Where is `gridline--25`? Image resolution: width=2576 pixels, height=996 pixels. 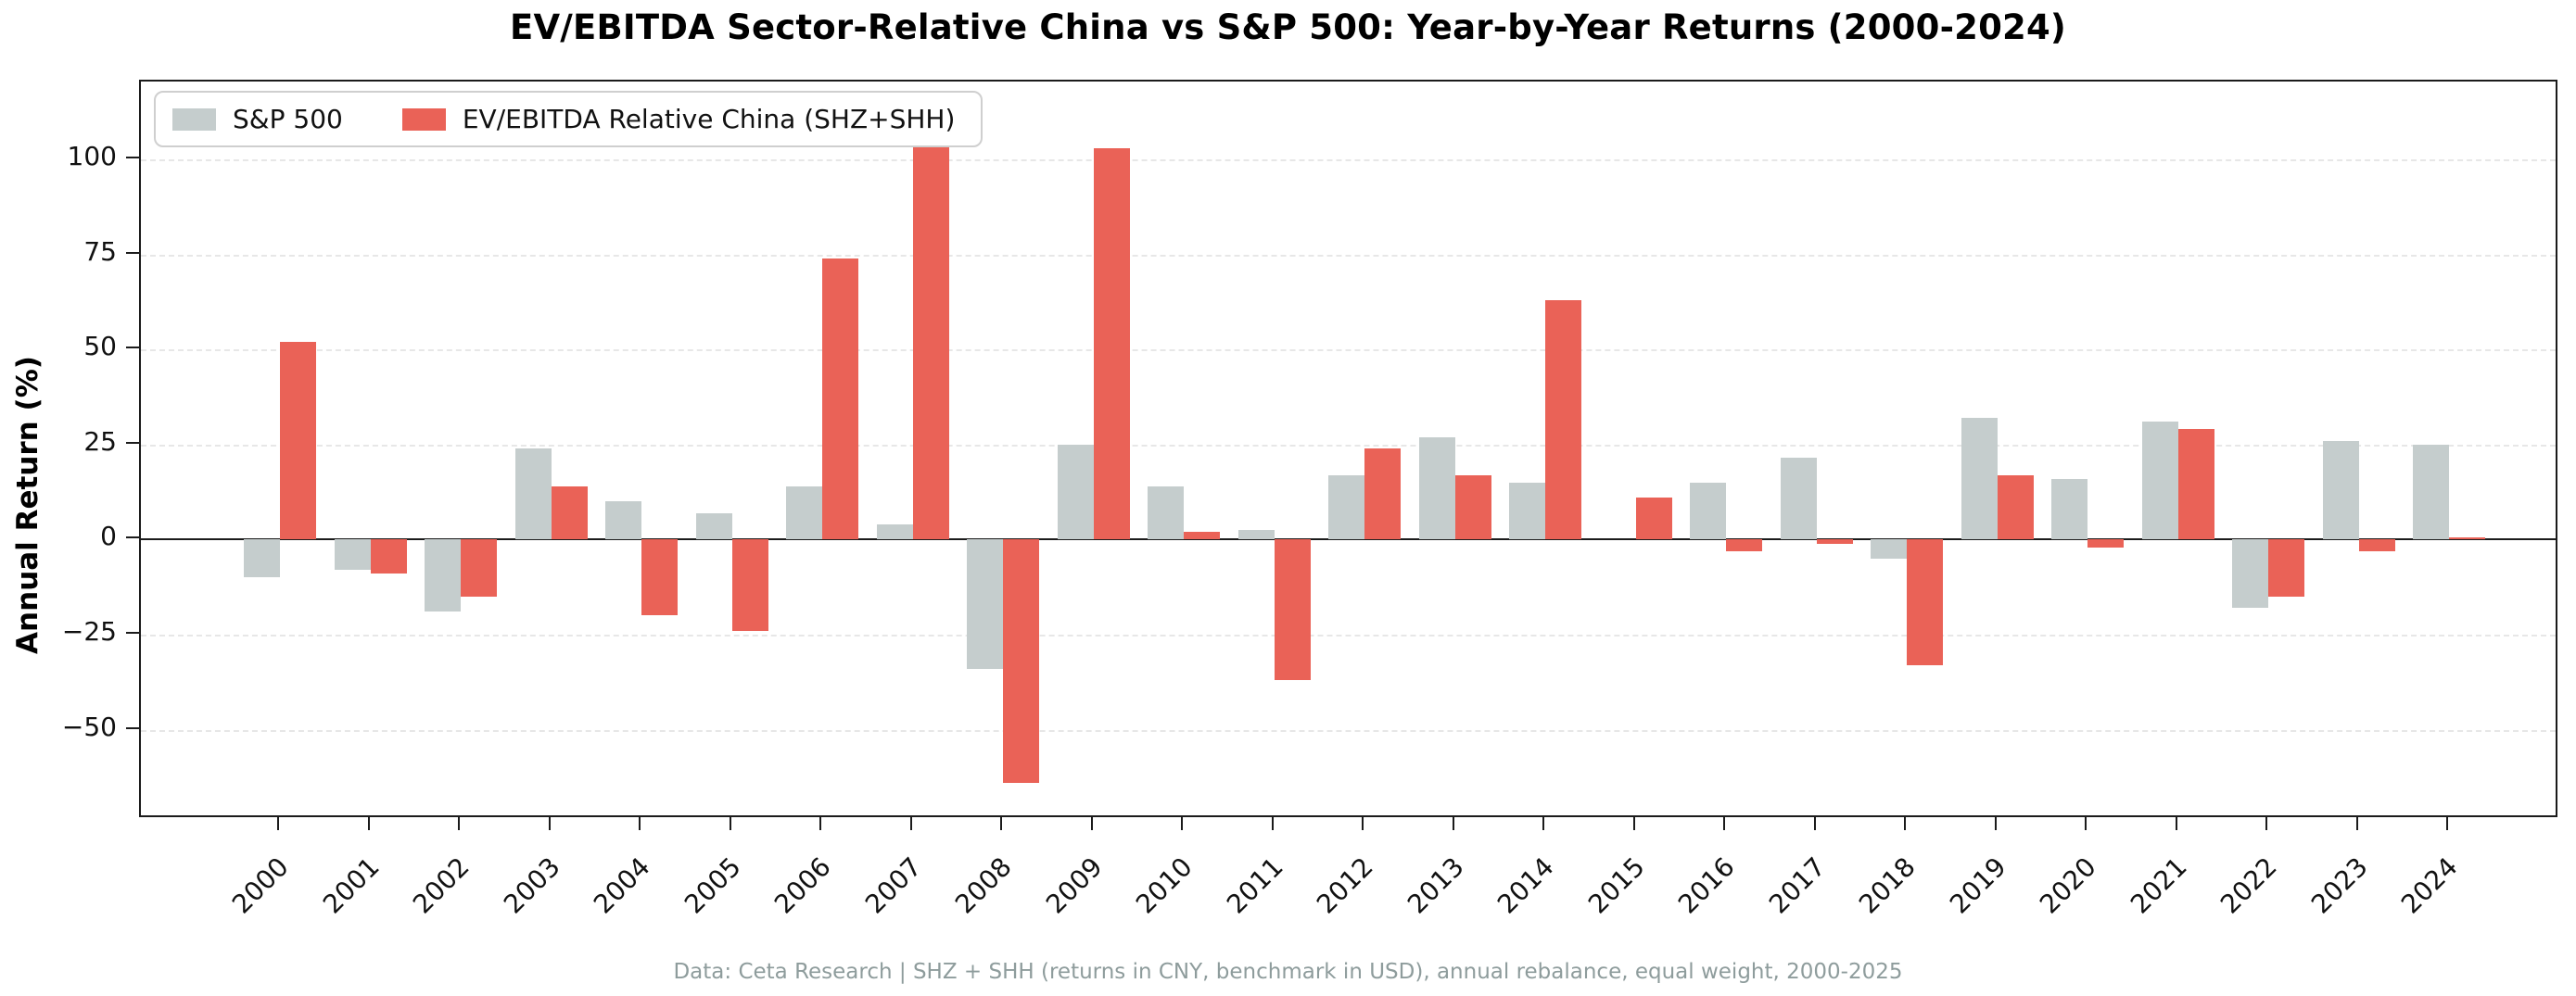
gridline--25 is located at coordinates (1348, 636).